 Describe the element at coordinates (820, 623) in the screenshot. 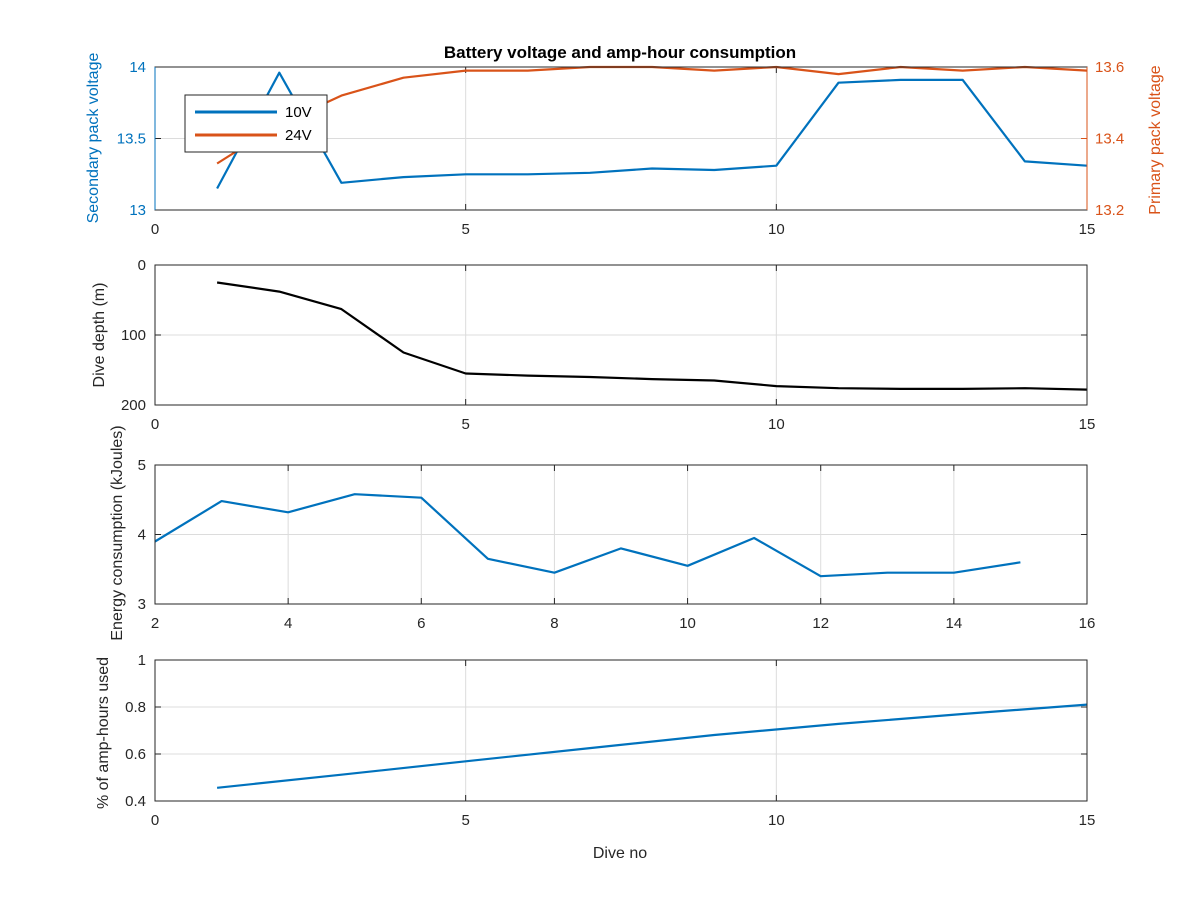

I see `x-tick-label: 12` at that location.